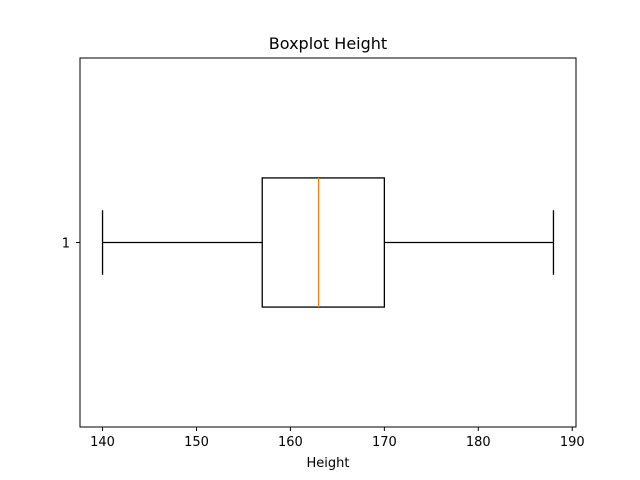 The image size is (640, 480). Describe the element at coordinates (102, 442) in the screenshot. I see `x-tick-label: 140` at that location.